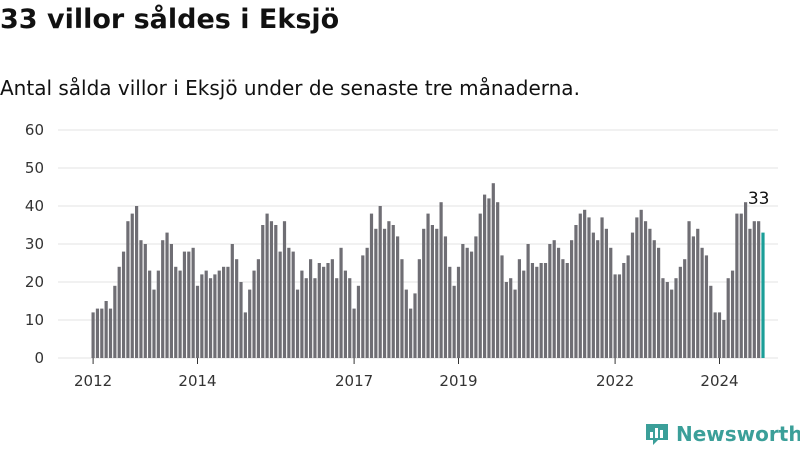 The width and height of the screenshot is (800, 450). Describe the element at coordinates (722, 434) in the screenshot. I see `brand-logo: Newsworthy` at that location.